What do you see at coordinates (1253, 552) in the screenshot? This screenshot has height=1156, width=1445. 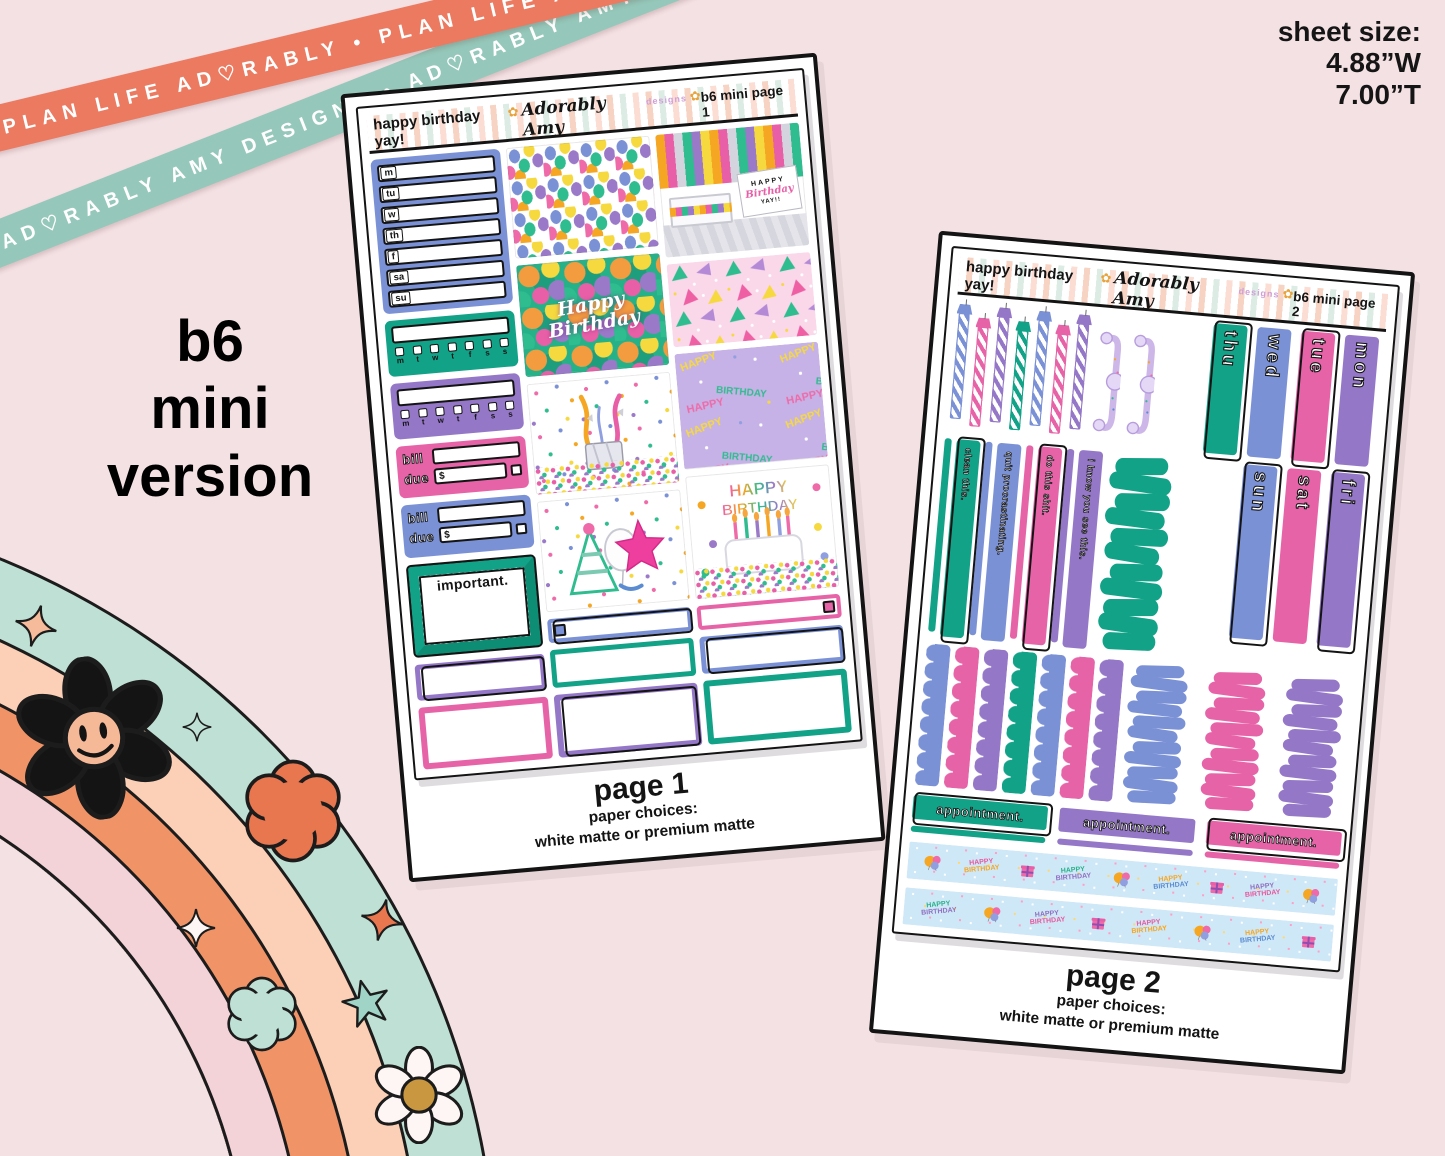 I see `day-cover-sun: sun` at bounding box center [1253, 552].